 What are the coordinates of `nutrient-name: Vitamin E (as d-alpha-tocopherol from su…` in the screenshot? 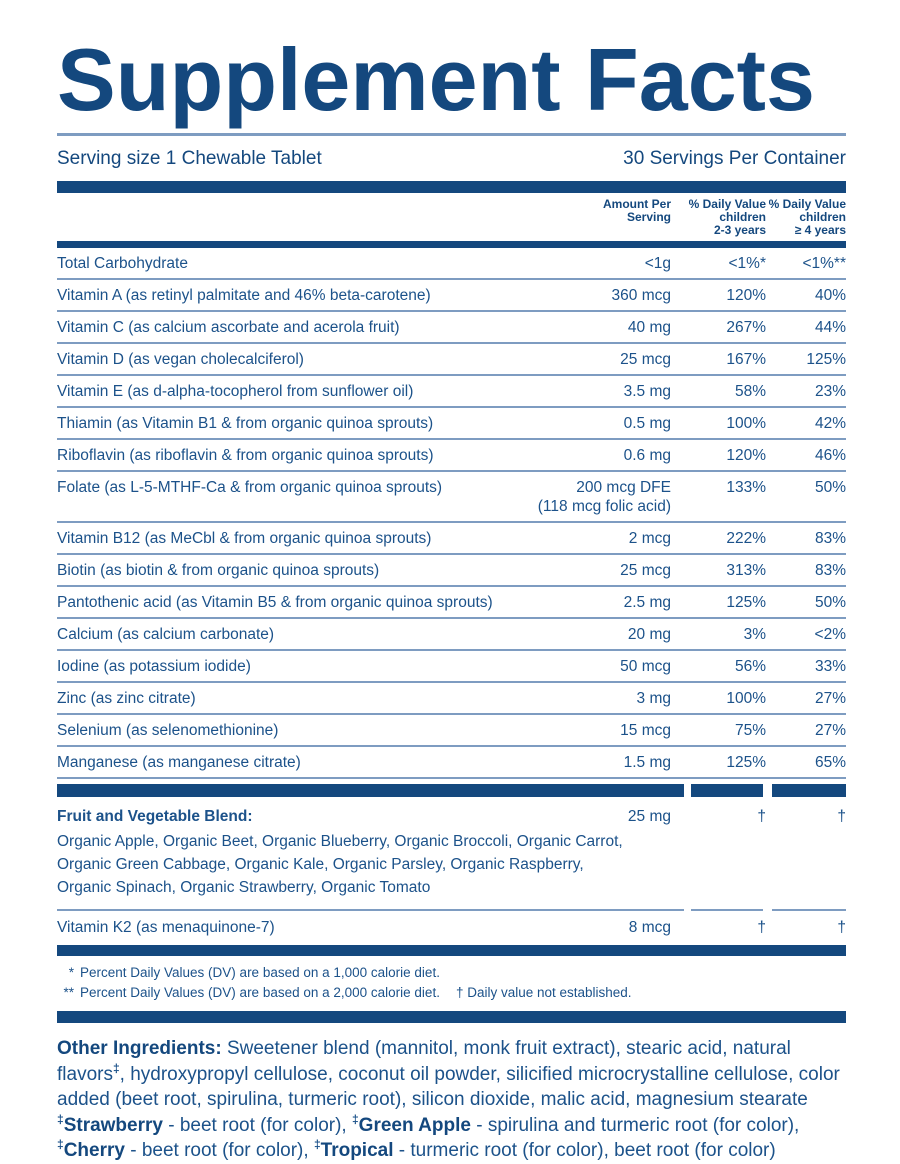 It's located at (235, 391).